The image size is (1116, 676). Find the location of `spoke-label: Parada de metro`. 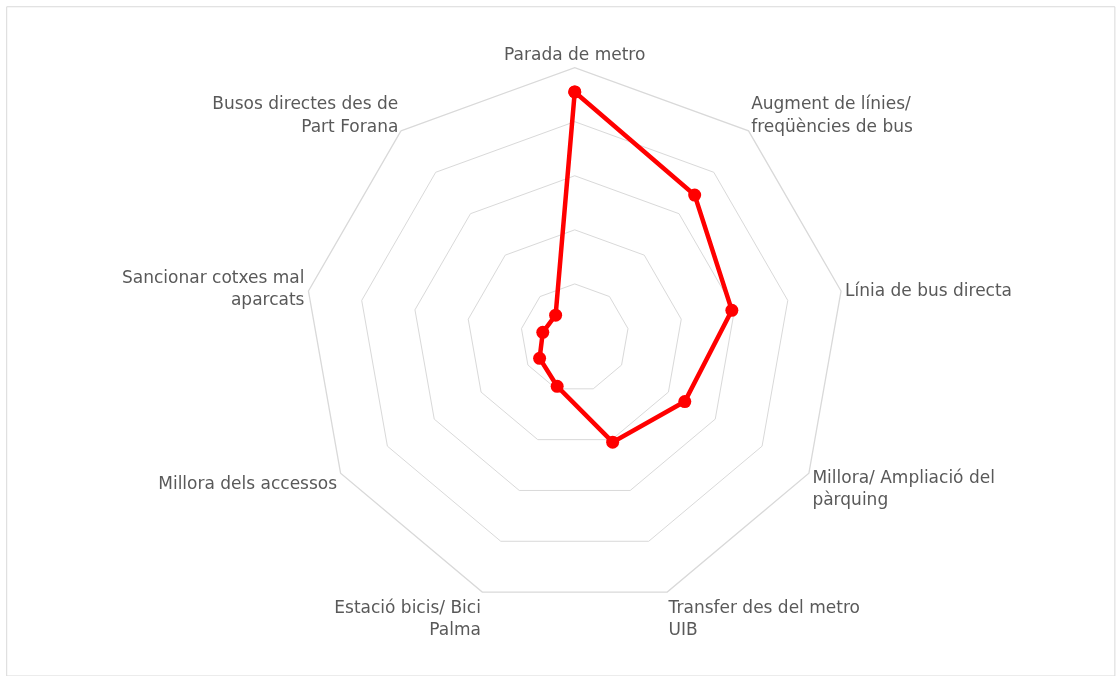

spoke-label: Parada de metro is located at coordinates (575, 54).